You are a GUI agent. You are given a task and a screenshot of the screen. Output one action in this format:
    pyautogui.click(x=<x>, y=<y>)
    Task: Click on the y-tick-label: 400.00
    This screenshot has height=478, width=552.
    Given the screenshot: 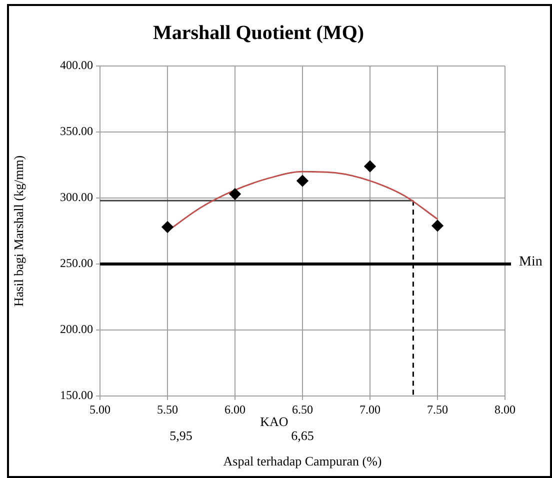 What is the action you would take?
    pyautogui.click(x=76, y=65)
    